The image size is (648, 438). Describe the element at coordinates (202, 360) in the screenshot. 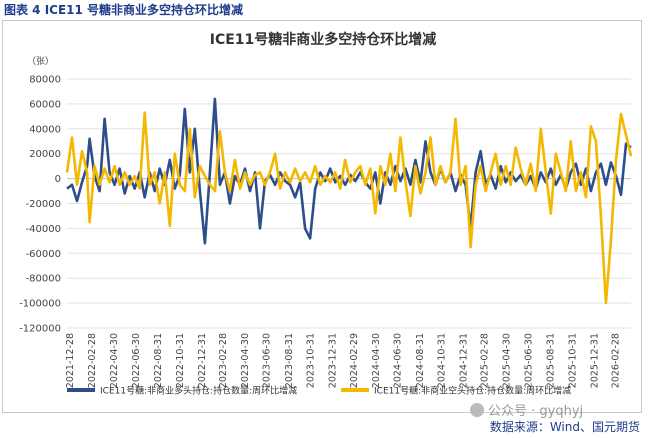

I see `x-tick-label: 2022-12-31` at that location.